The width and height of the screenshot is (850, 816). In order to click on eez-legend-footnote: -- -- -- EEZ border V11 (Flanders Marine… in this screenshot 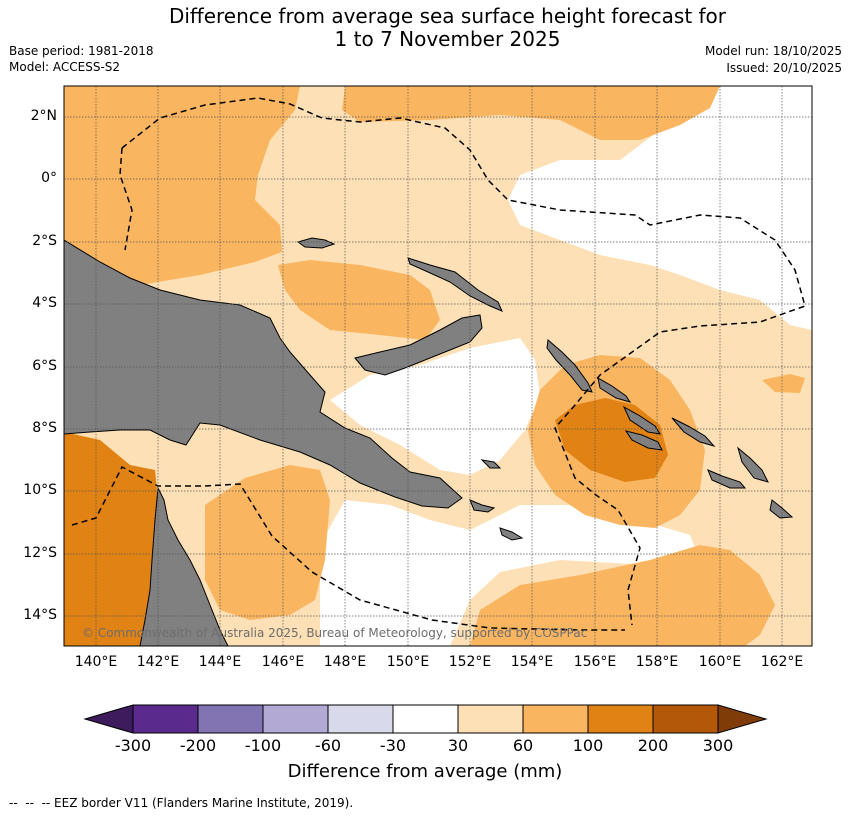, I will do `click(181, 803)`.